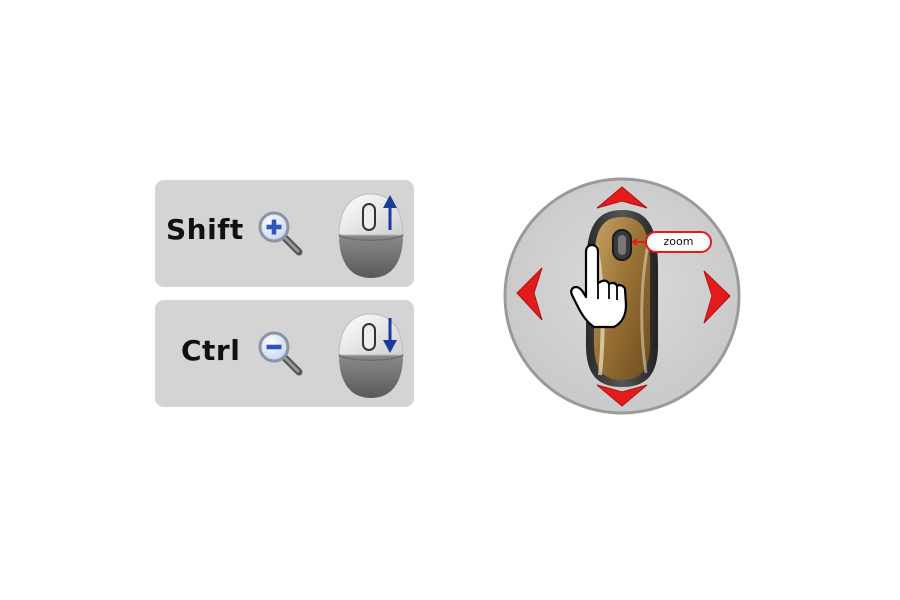 Image resolution: width=900 pixels, height=600 pixels. What do you see at coordinates (205, 229) in the screenshot?
I see `shift-key-label: Shift` at bounding box center [205, 229].